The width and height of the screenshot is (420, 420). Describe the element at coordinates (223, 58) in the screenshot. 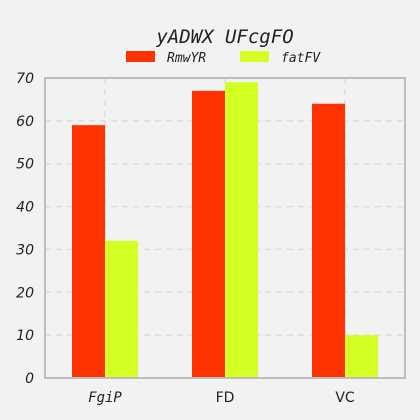

I see `legend: RmwYR fatFV` at that location.